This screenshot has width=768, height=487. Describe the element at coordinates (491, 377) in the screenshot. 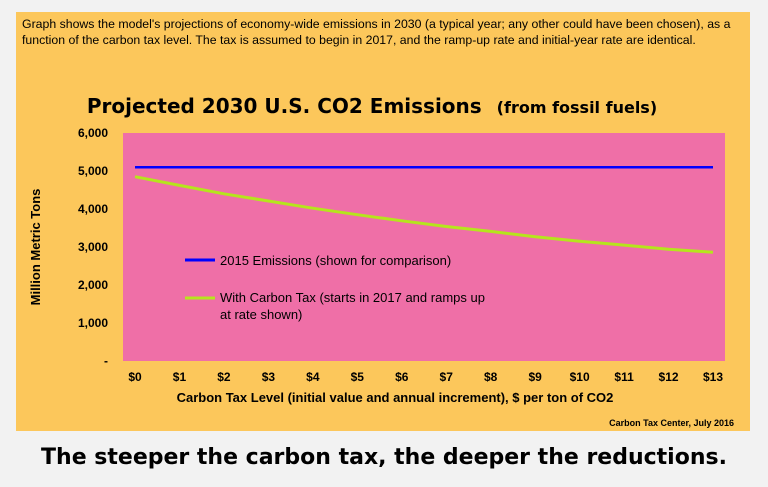

I see `x-tick-label: $8` at that location.